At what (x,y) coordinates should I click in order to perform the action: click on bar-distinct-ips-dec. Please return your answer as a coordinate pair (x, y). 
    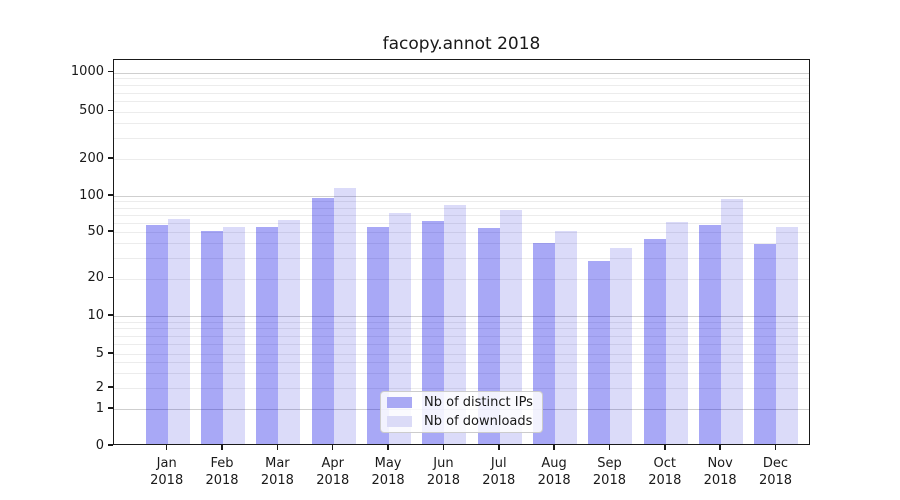
    Looking at the image, I should click on (765, 343).